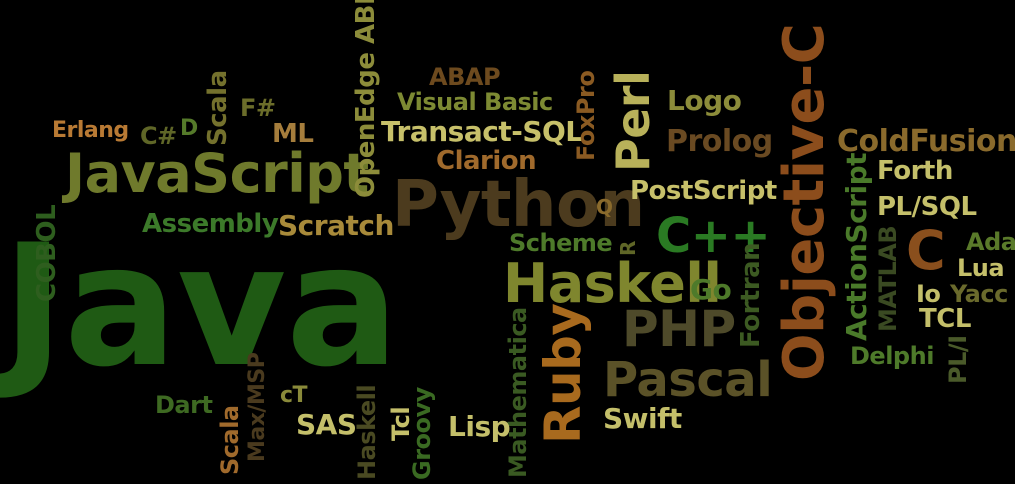 This screenshot has height=484, width=1015. Describe the element at coordinates (184, 405) in the screenshot. I see `word-dart: Dart` at that location.